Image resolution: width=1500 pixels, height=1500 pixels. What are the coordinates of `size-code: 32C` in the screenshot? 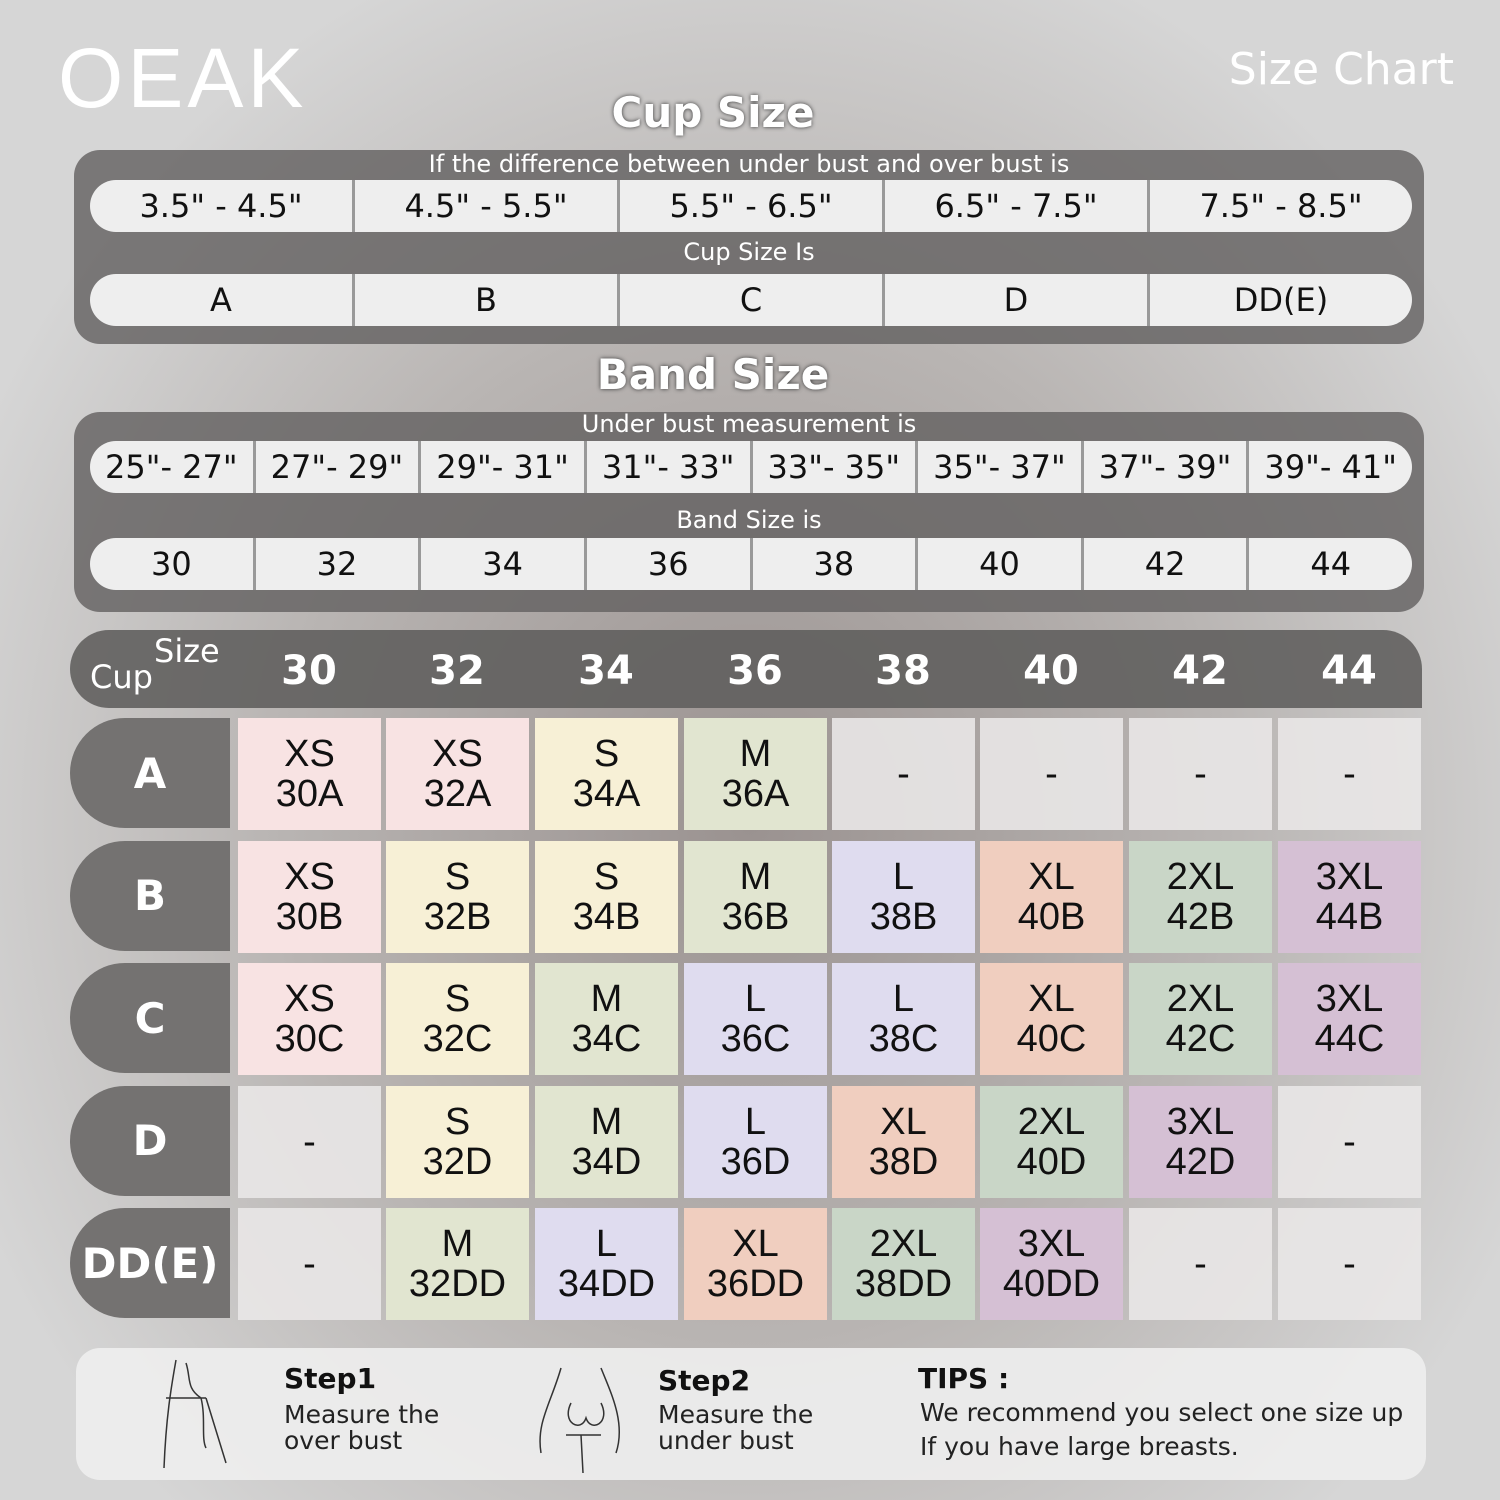 It's located at (457, 1039).